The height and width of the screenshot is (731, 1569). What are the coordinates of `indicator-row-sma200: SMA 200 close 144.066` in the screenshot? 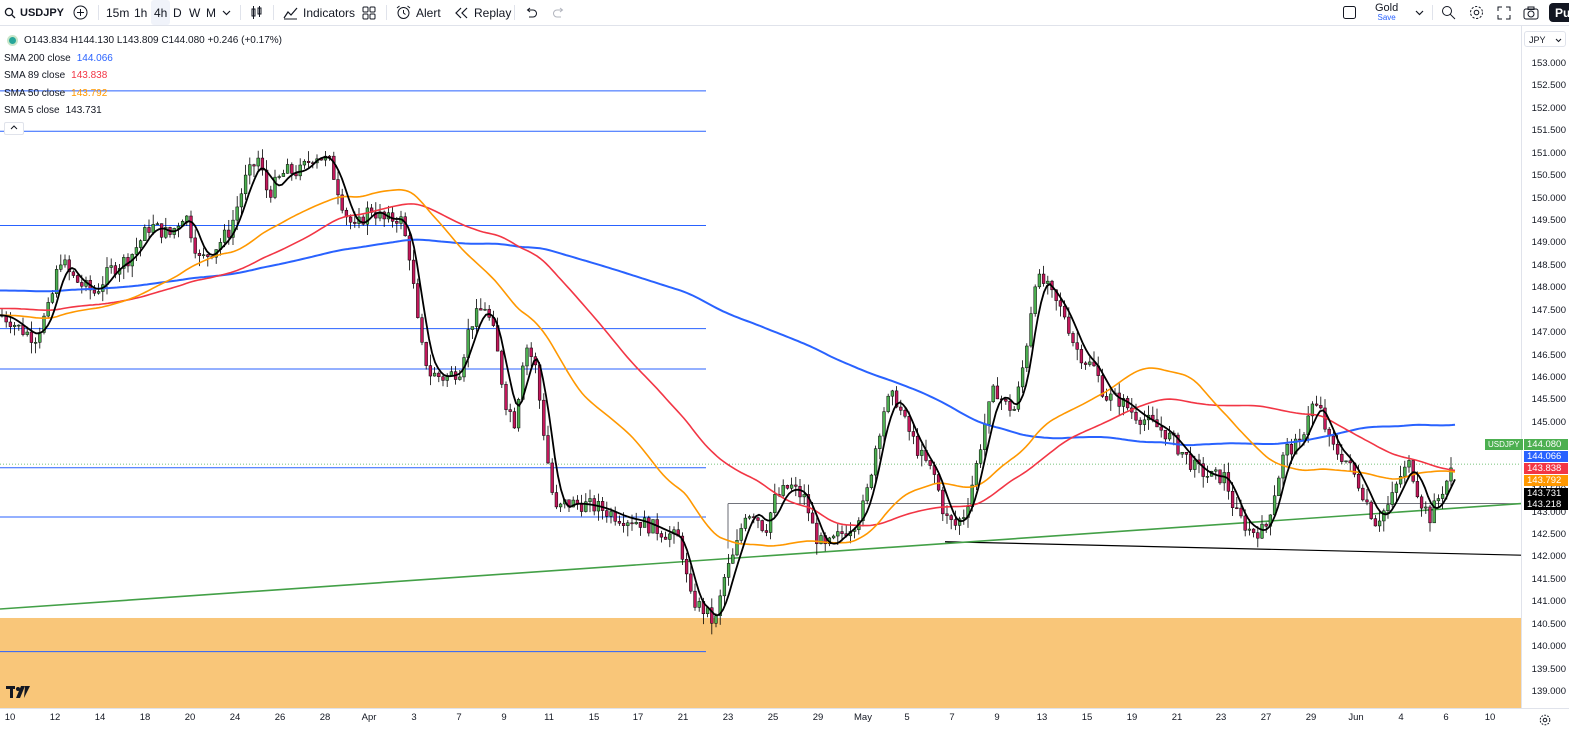 It's located at (143, 59).